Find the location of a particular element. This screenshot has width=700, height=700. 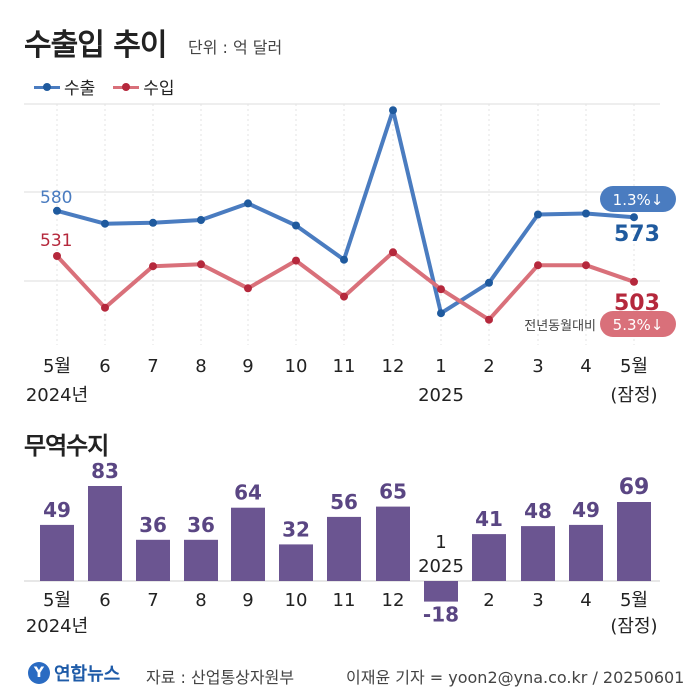

x-tick-label-3: 8 is located at coordinates (200, 366).